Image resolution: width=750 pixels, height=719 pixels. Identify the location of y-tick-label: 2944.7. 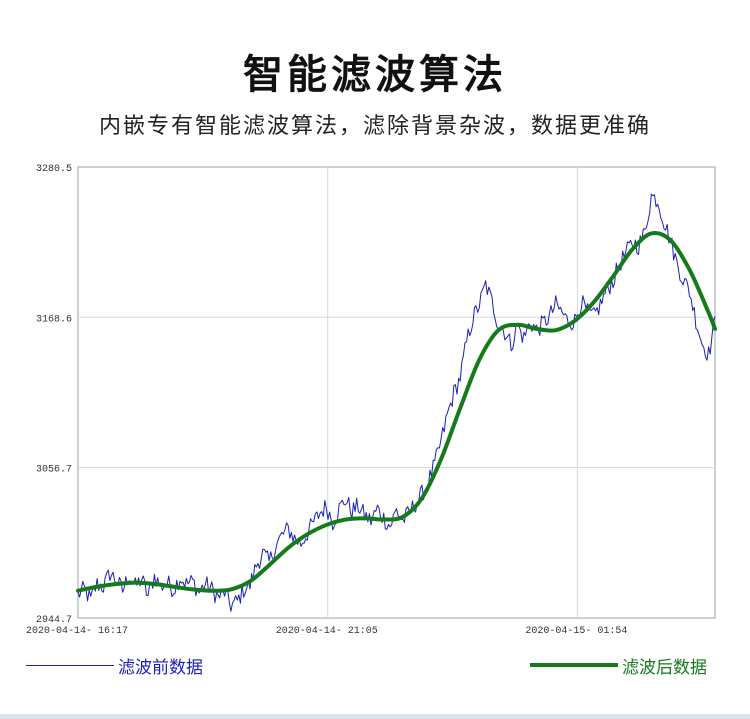
(54, 620).